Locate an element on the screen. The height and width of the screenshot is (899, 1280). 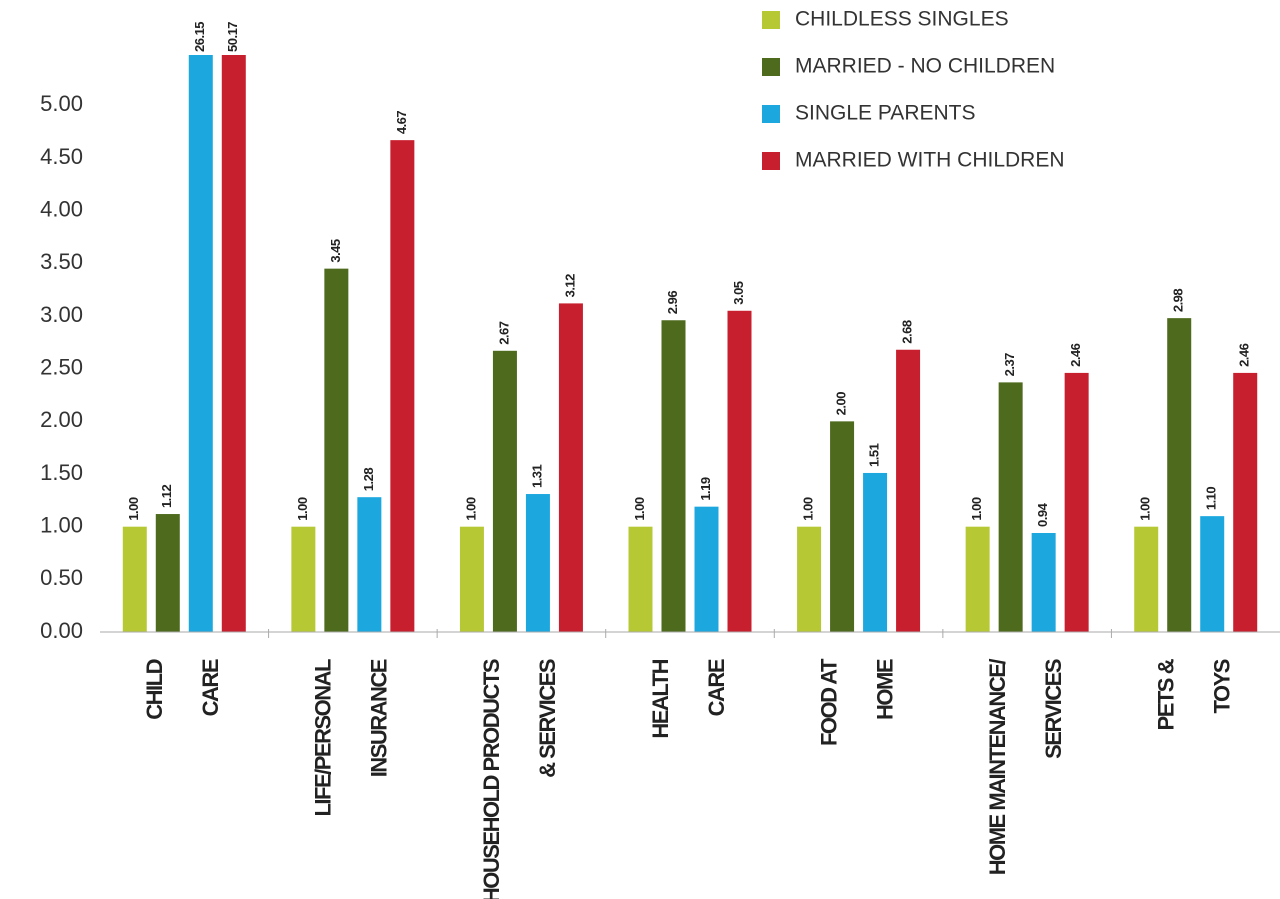
value-label: 50.17 is located at coordinates (232, 37).